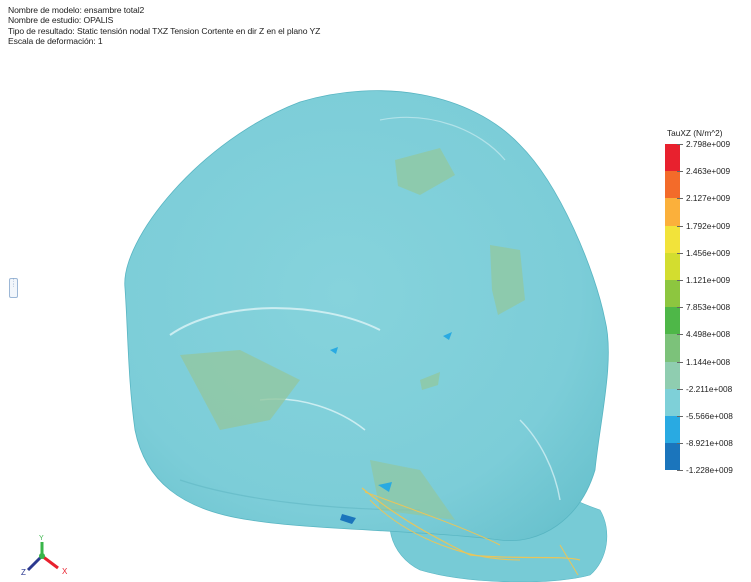 The width and height of the screenshot is (751, 582). What do you see at coordinates (65, 571) in the screenshot?
I see `triad-x-label: X` at bounding box center [65, 571].